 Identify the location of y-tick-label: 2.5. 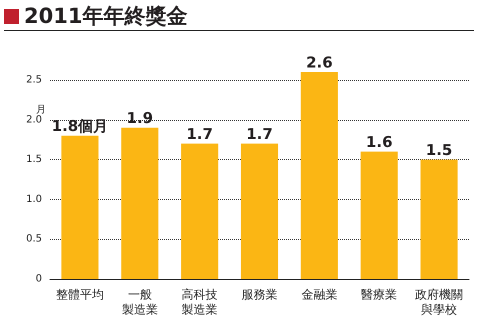
(34, 80).